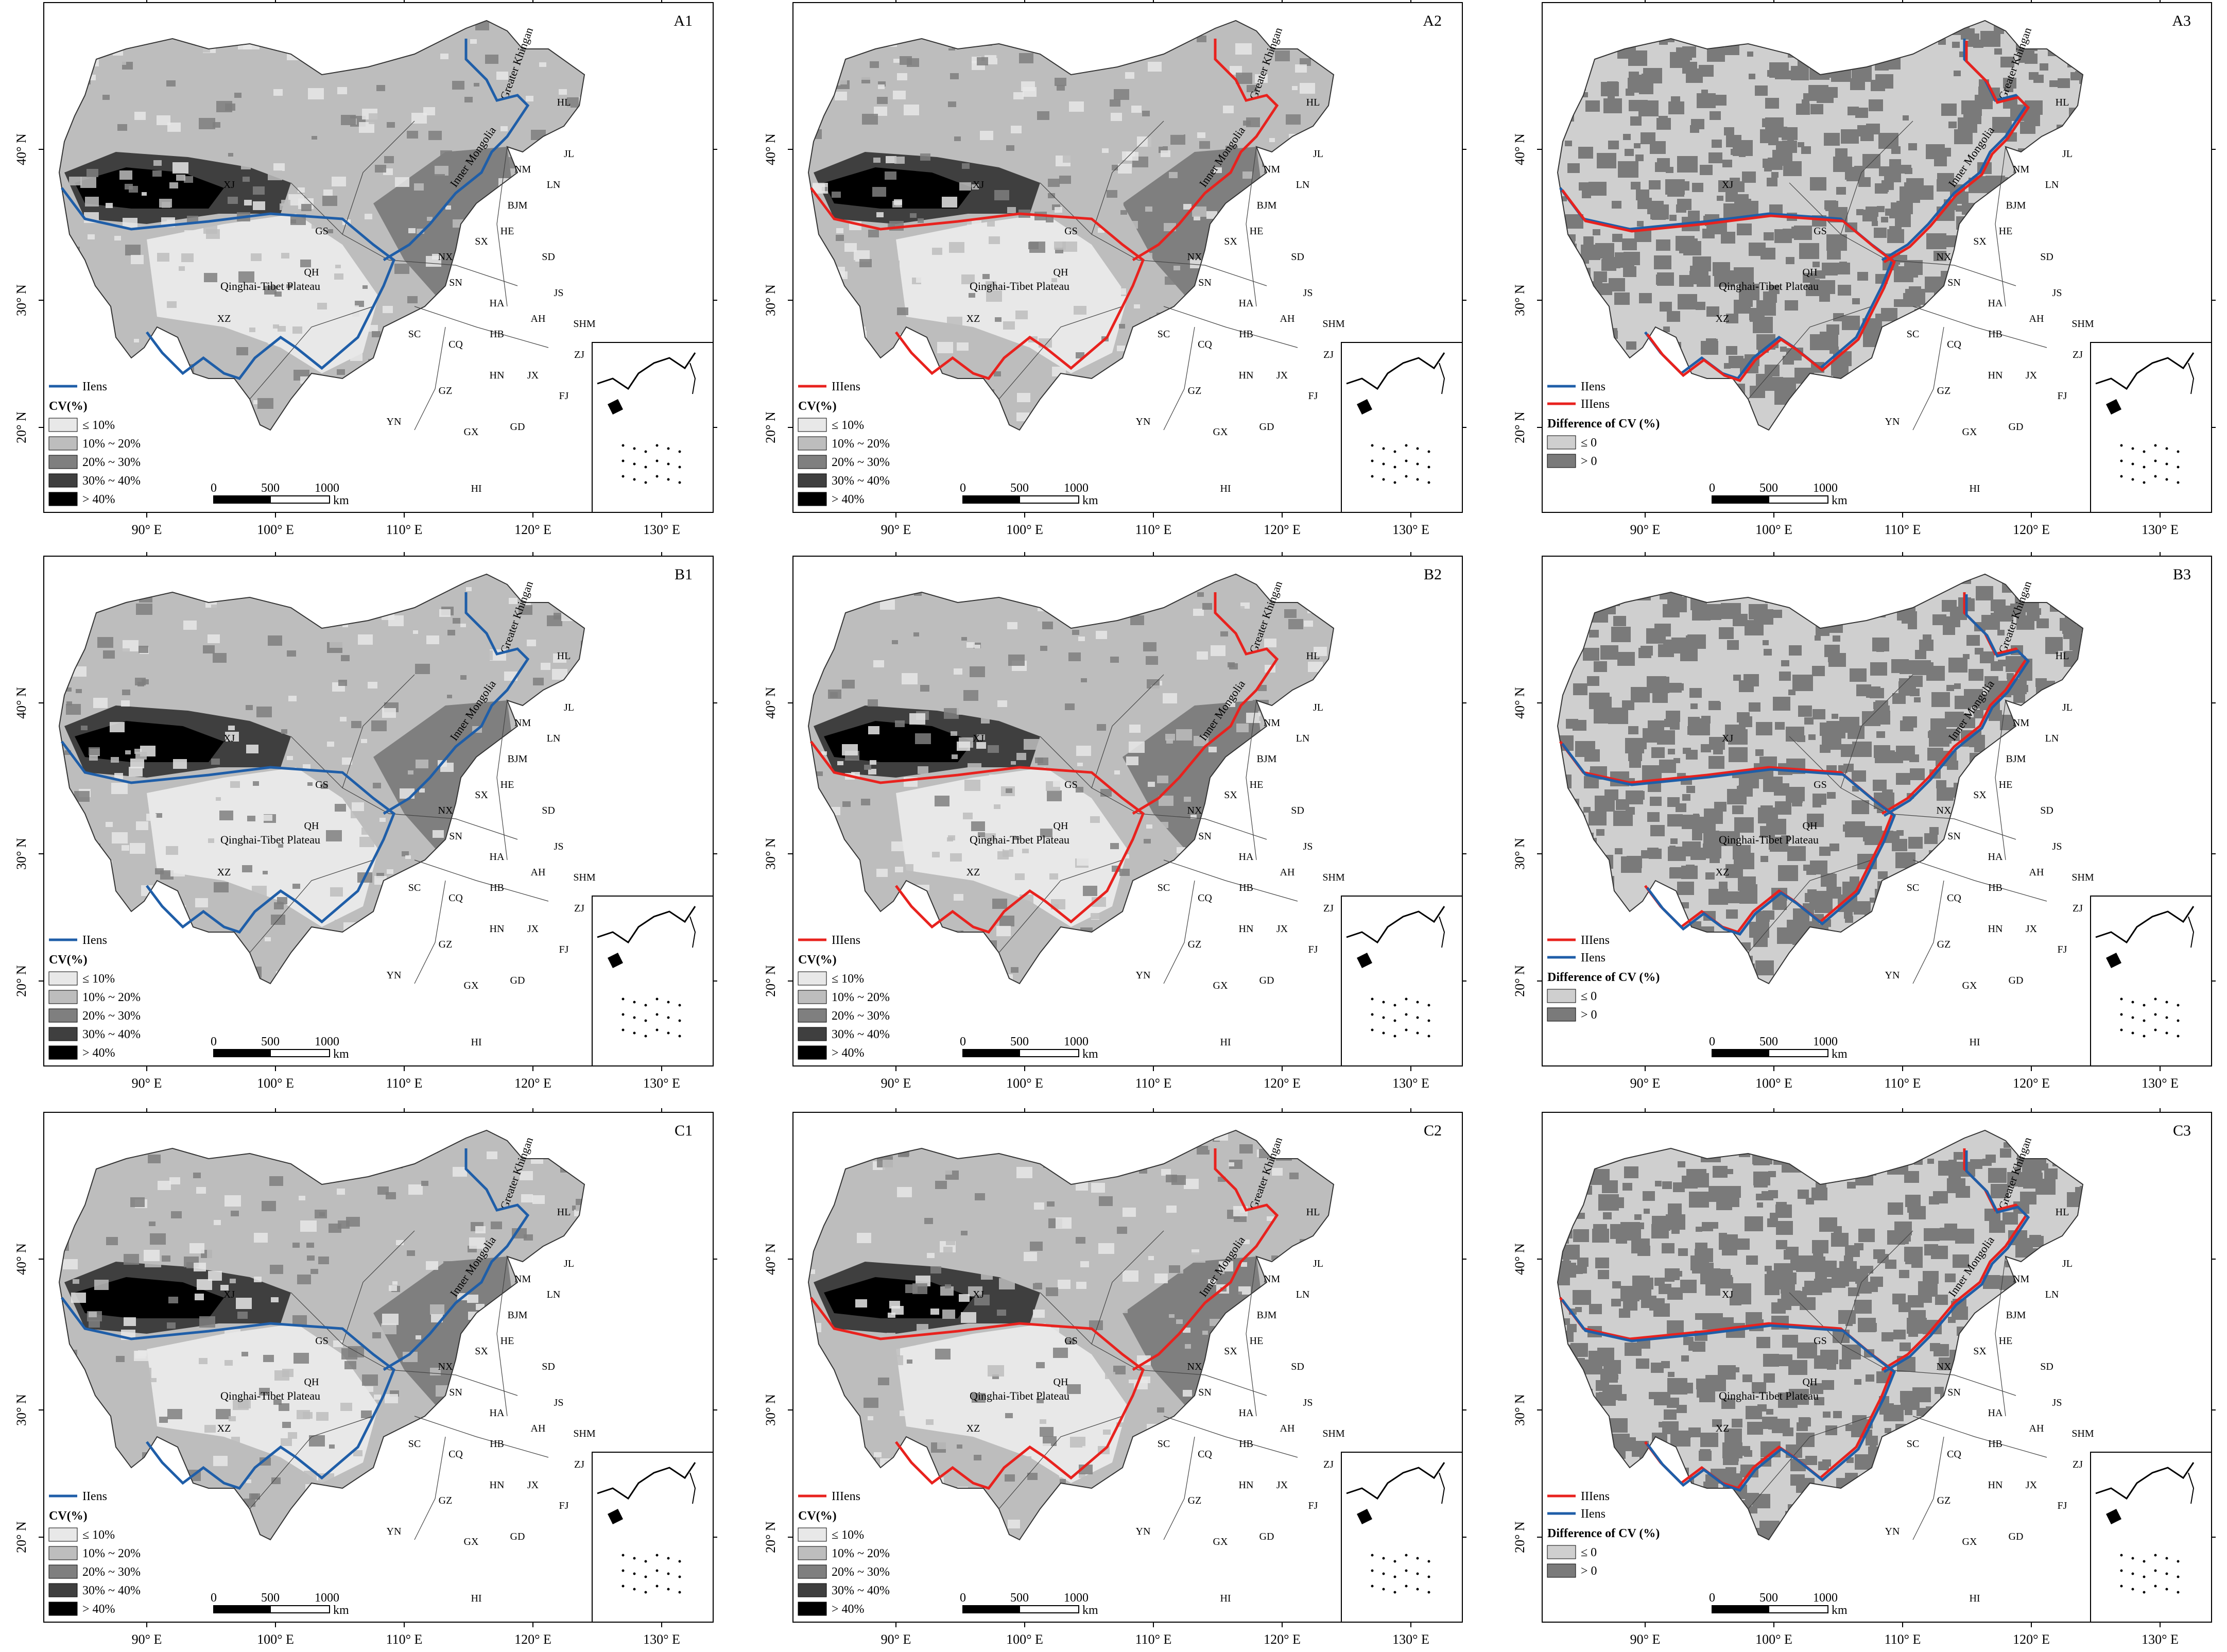  What do you see at coordinates (1603, 1533) in the screenshot?
I see `legend-title: Difference of CV (%)` at bounding box center [1603, 1533].